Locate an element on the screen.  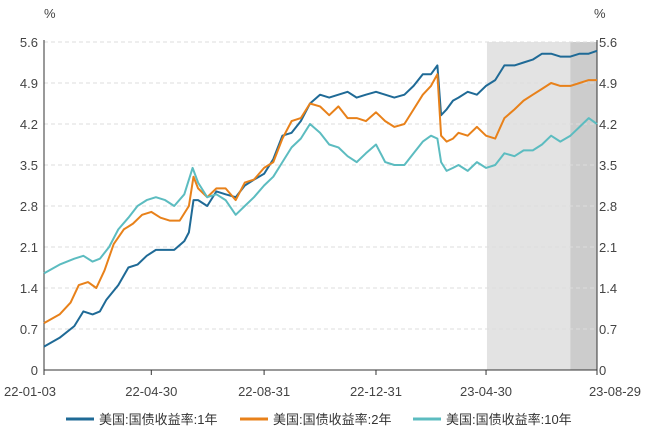
y-tick-label-left: 3.5 is located at coordinates (29, 165).